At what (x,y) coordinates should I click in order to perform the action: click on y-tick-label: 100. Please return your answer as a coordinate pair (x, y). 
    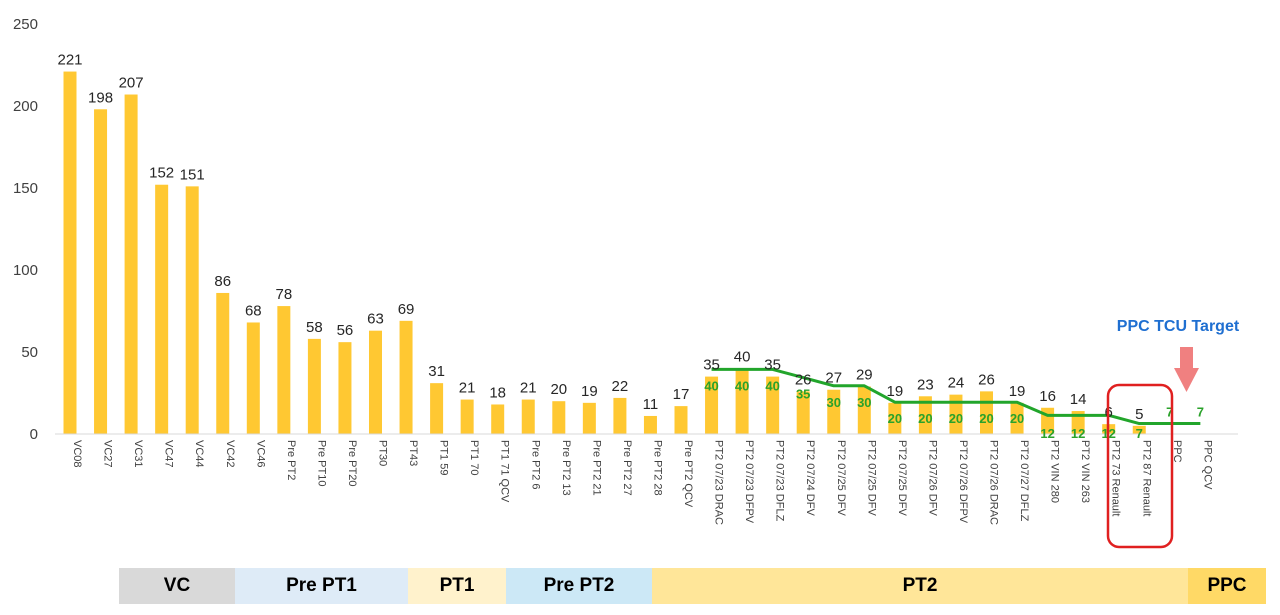
    Looking at the image, I should click on (25, 270).